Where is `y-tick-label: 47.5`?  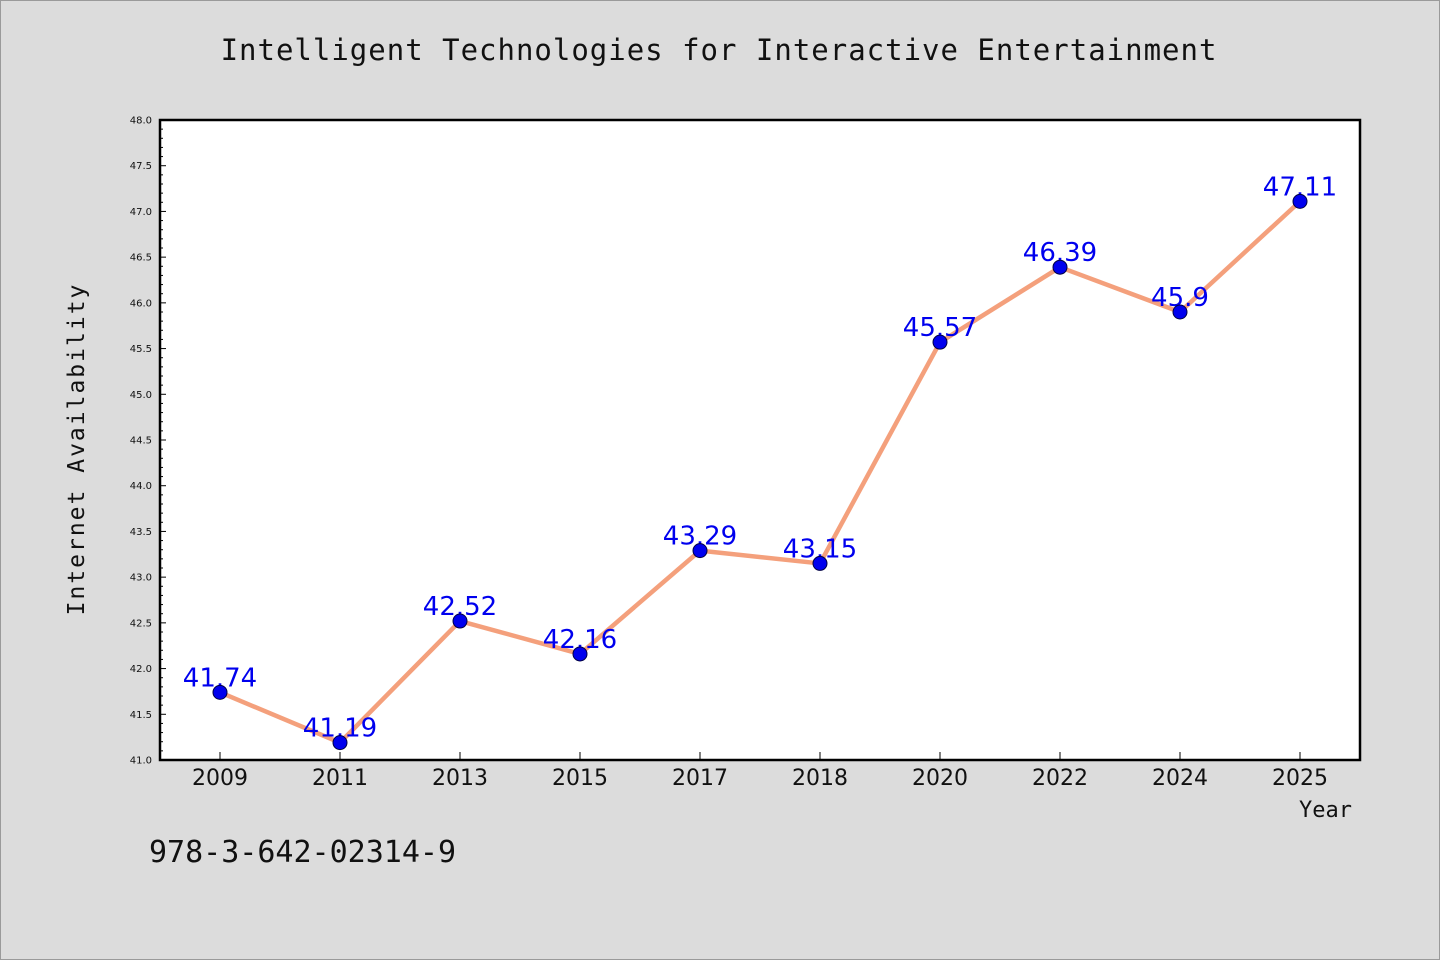 y-tick-label: 47.5 is located at coordinates (141, 166).